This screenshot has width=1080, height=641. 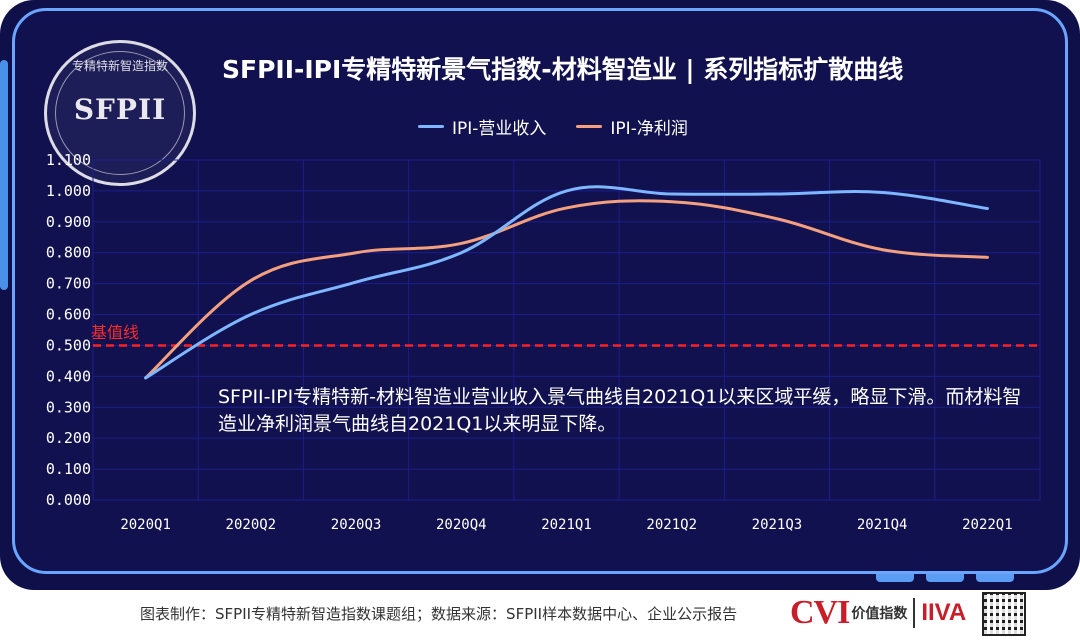 What do you see at coordinates (566, 525) in the screenshot?
I see `x-tick-label: 2021Q1` at bounding box center [566, 525].